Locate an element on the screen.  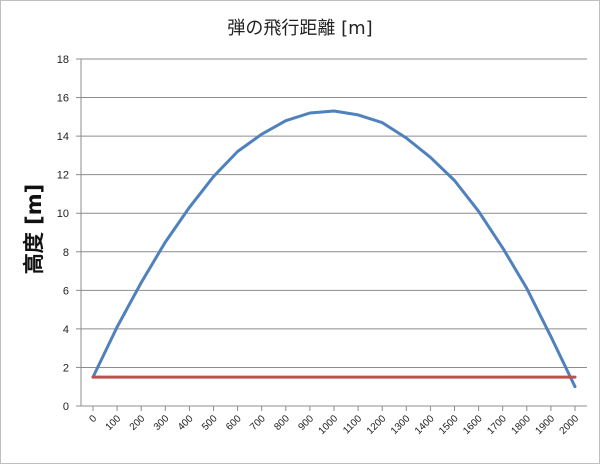
x-tick-label: 1100 is located at coordinates (352, 424).